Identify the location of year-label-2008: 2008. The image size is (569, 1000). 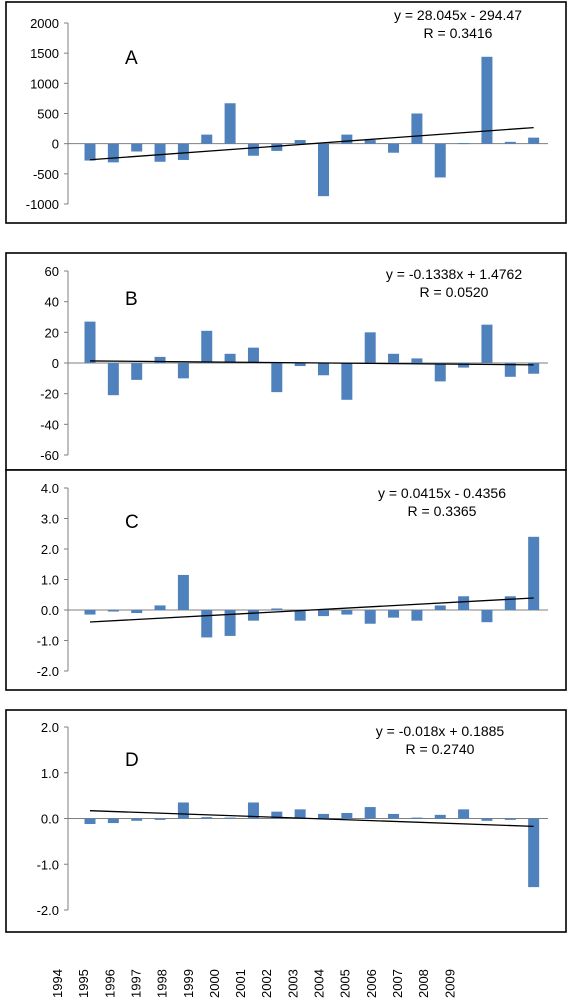
(423, 983).